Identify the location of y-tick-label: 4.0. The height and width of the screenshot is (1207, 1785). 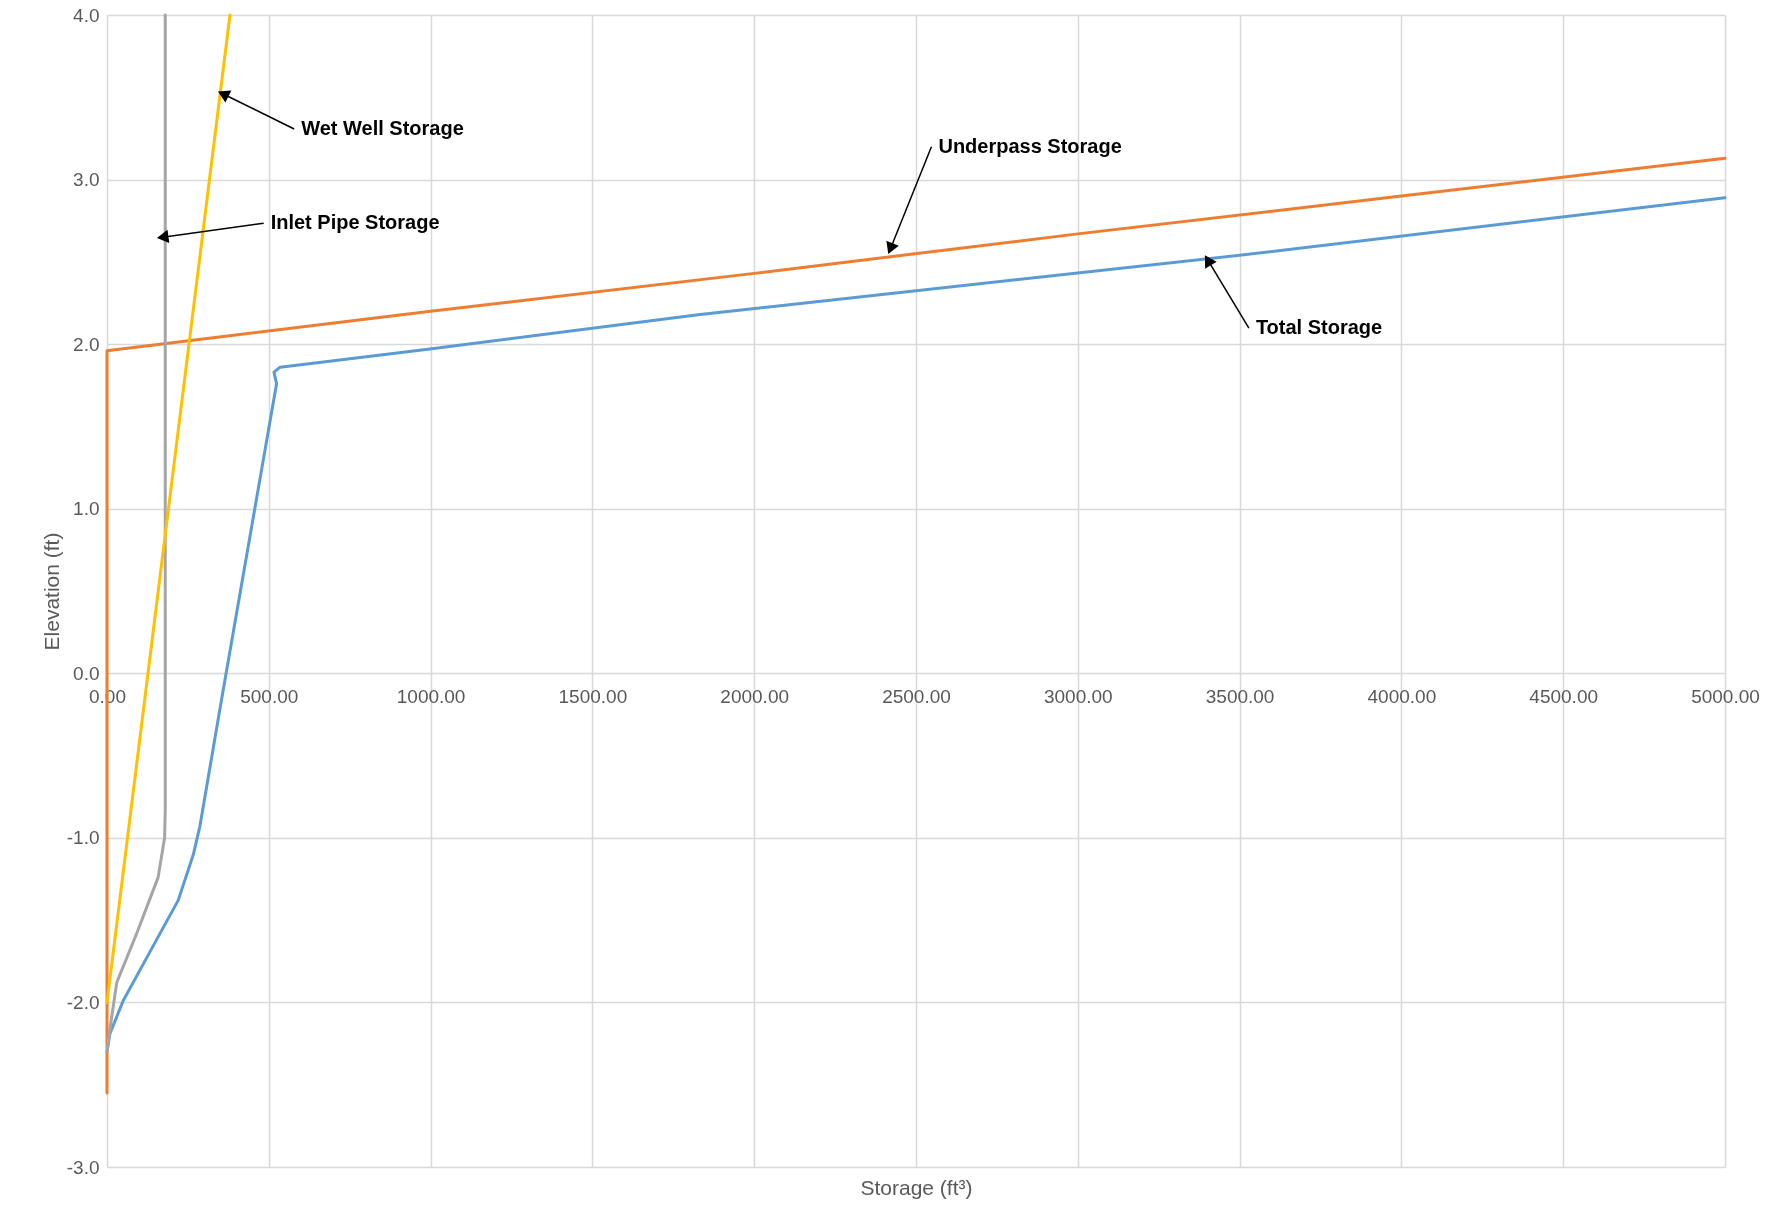
(86, 15).